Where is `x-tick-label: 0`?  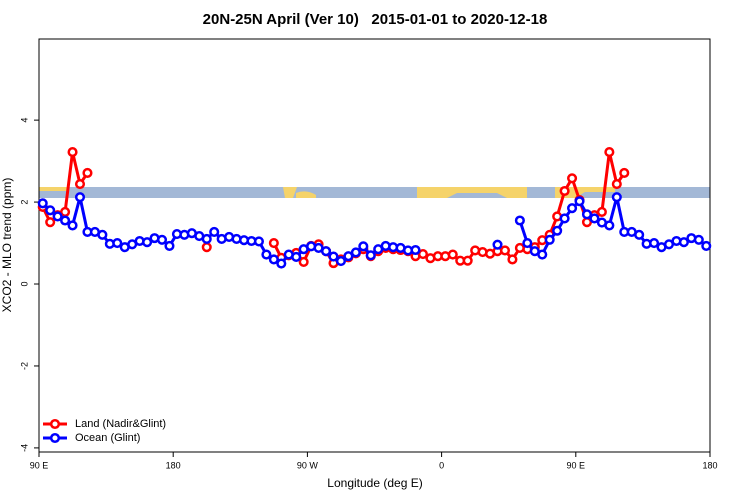
x-tick-label: 0 is located at coordinates (441, 465).